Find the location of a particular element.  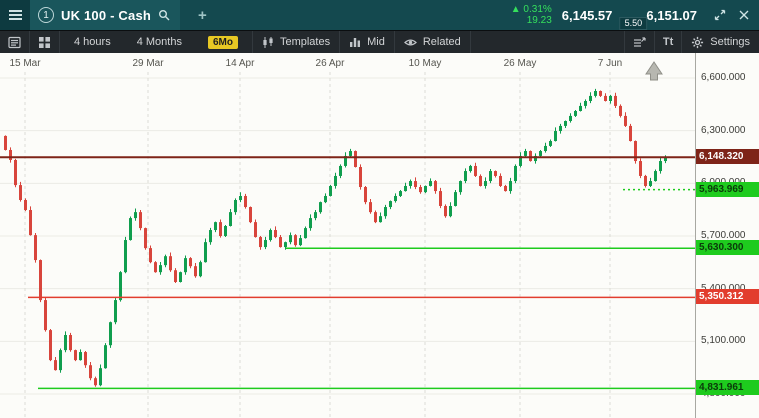

close-icon is located at coordinates (744, 15).